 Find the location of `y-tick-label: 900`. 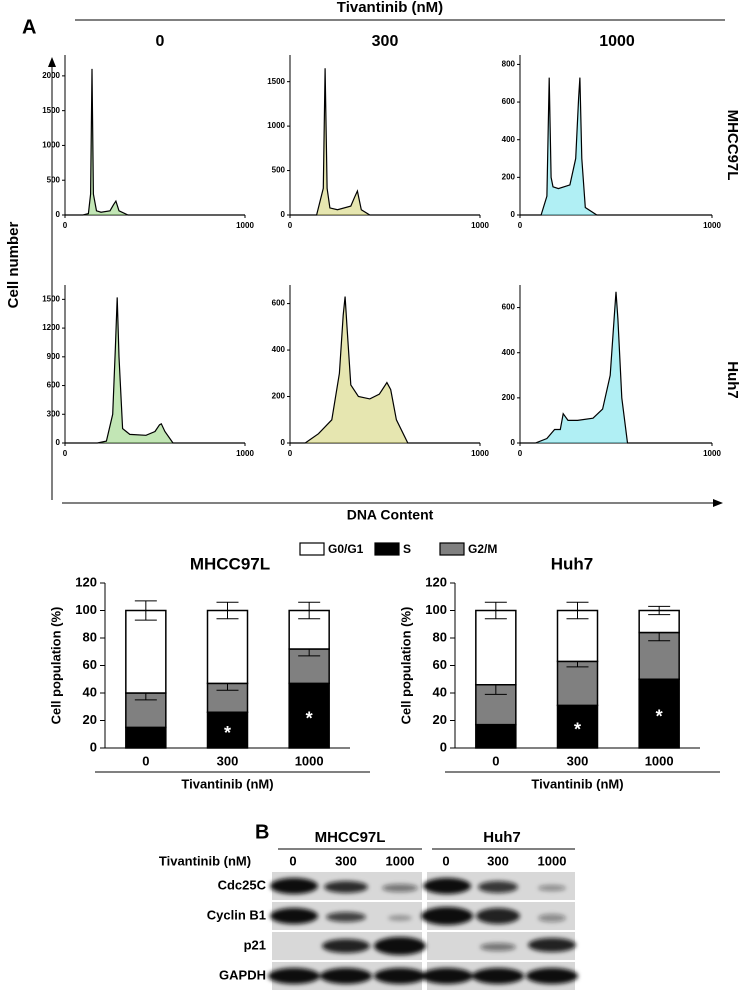

y-tick-label: 900 is located at coordinates (54, 356).